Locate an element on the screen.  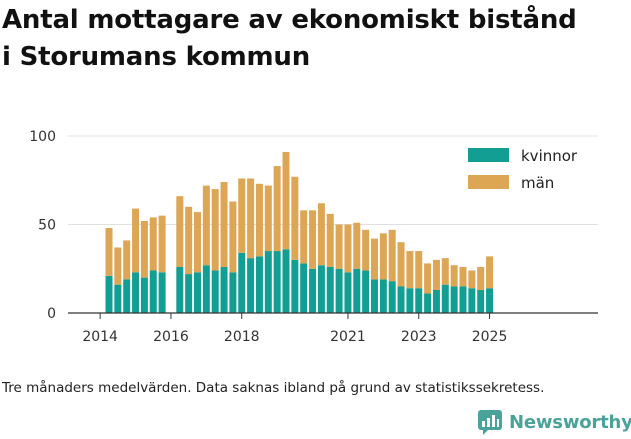
chart-title-line-2: i Storumans kommun is located at coordinates (156, 57).